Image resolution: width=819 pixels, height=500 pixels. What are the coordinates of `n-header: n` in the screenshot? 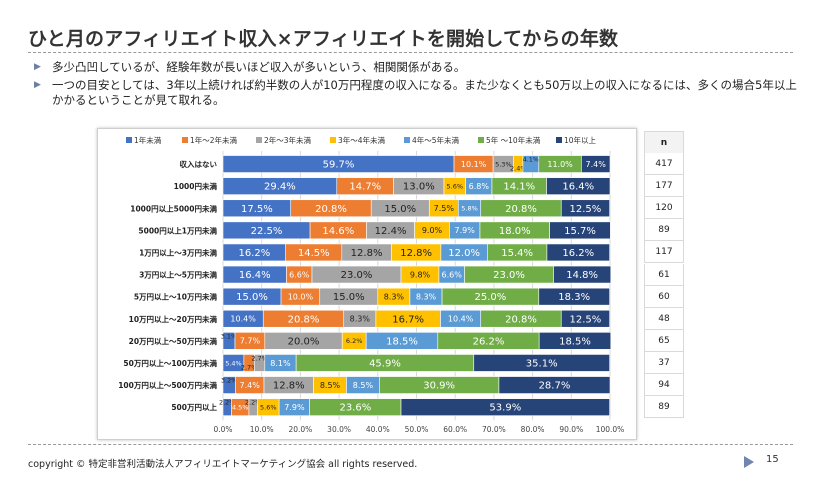 It's located at (664, 143).